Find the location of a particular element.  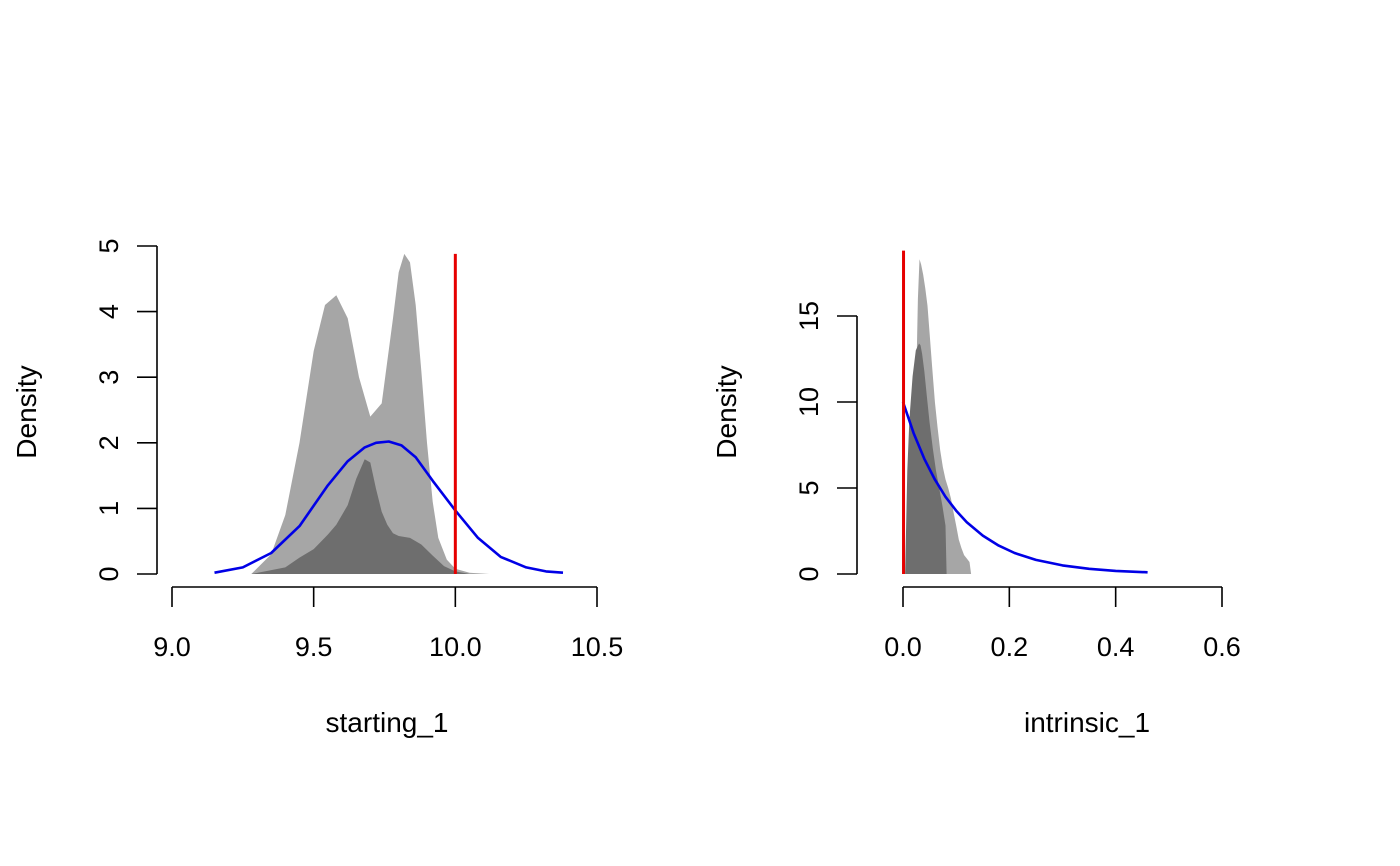

intrinsic-1-prior-density-line is located at coordinates (1024, 487).